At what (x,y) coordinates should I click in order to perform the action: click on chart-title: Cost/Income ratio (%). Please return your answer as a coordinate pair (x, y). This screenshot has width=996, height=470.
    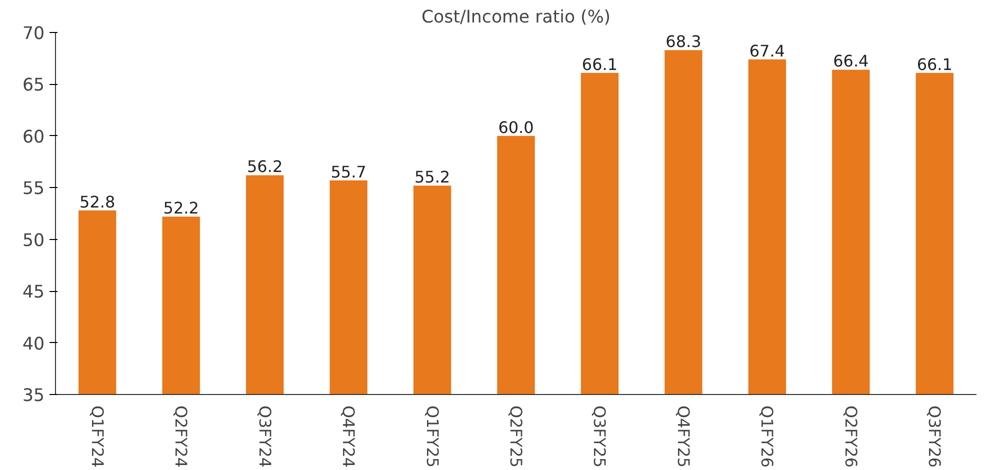
    Looking at the image, I should click on (516, 18).